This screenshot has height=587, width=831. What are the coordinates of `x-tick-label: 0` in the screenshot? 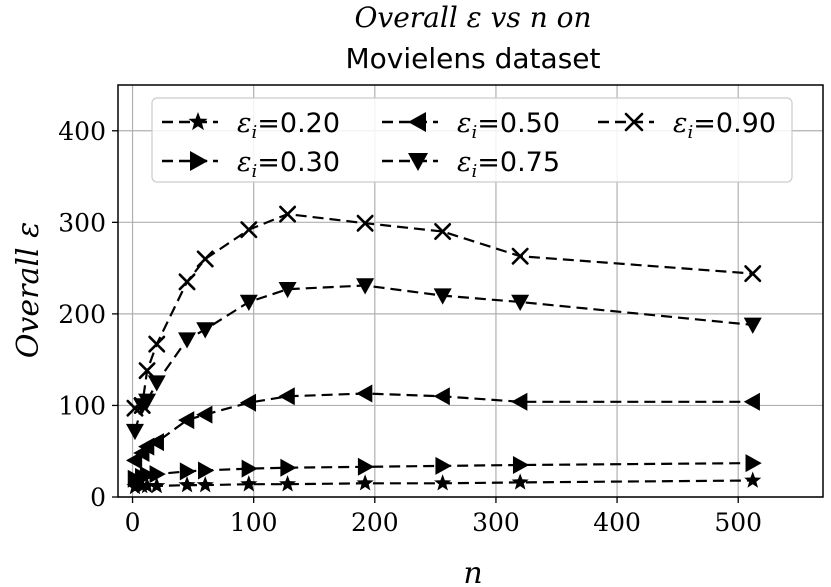 It's located at (133, 522).